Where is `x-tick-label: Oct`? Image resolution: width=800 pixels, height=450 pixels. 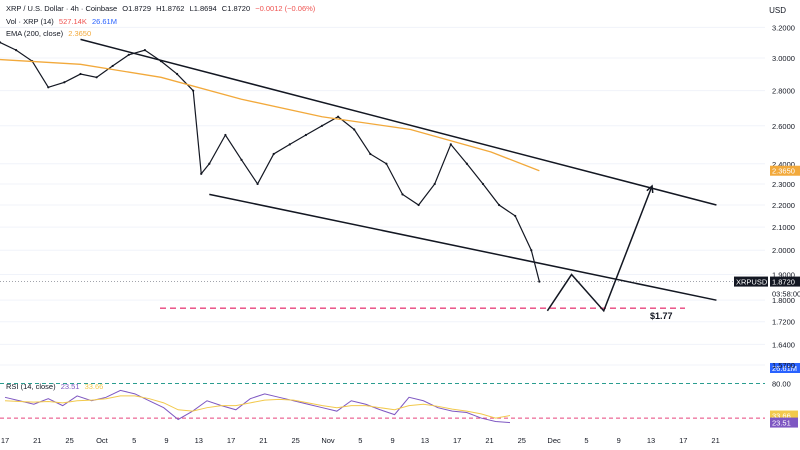 x-tick-label: Oct is located at coordinates (102, 440).